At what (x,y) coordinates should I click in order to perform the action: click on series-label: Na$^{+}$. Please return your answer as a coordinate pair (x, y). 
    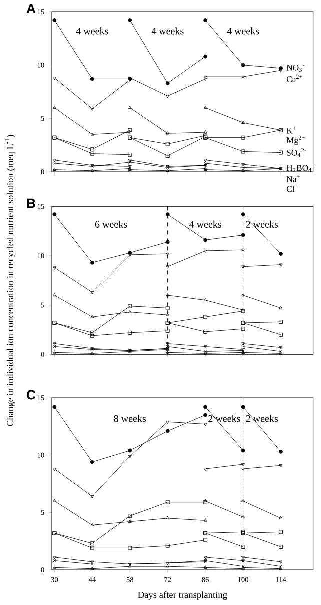
    Looking at the image, I should click on (293, 178).